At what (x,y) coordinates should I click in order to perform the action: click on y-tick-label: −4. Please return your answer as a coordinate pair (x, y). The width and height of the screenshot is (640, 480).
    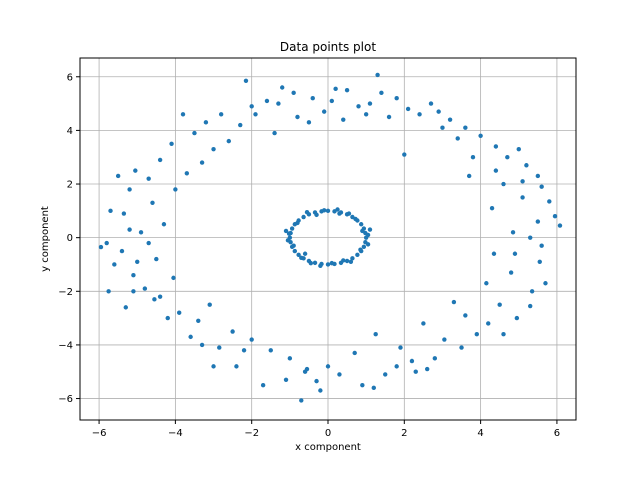
    Looking at the image, I should click on (65, 345).